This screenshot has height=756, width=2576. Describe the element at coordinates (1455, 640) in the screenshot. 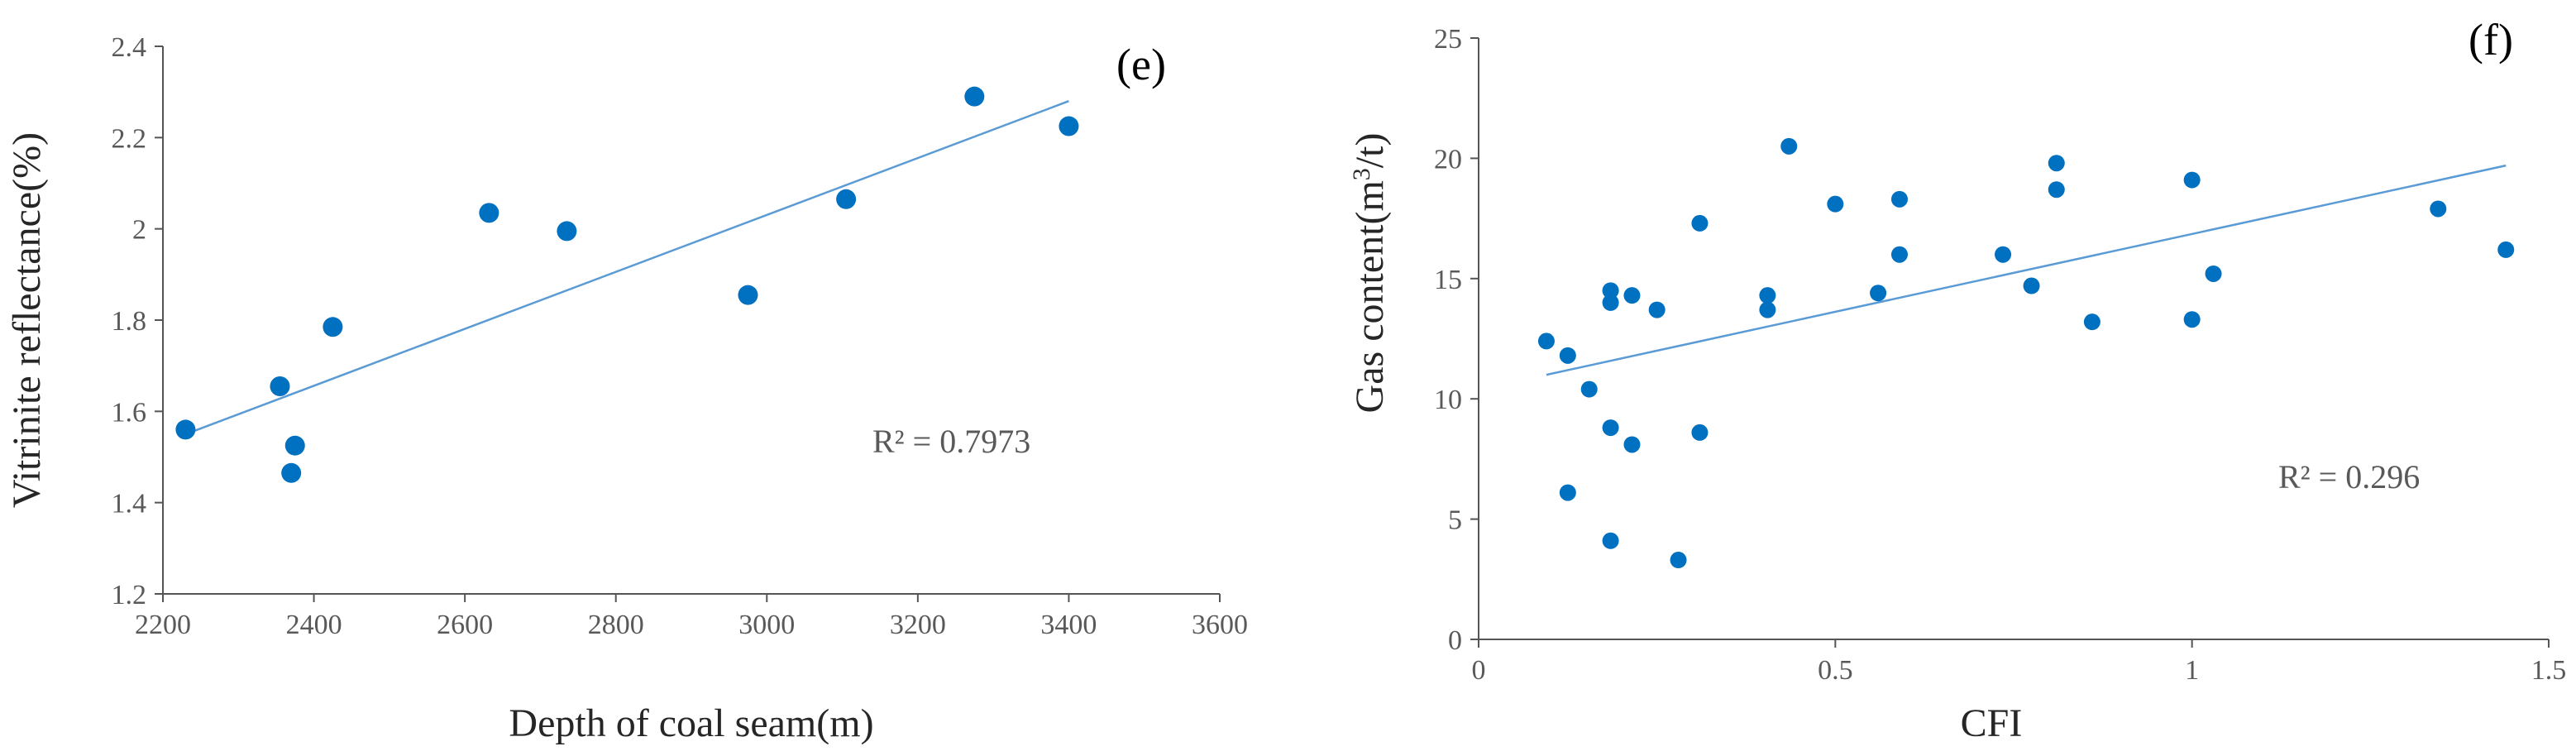

I see `chart-f-y-tick-label-0: 0` at that location.